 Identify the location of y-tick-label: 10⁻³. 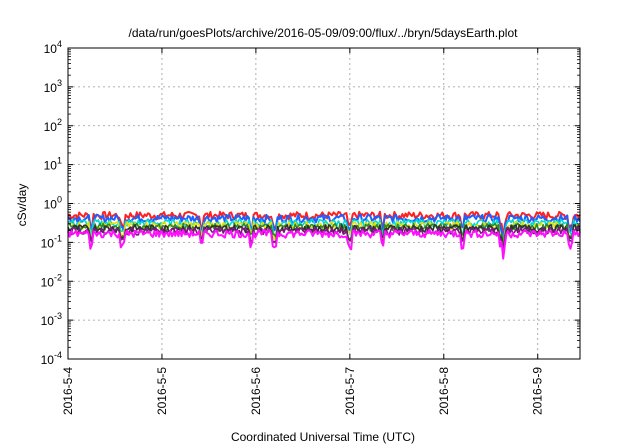
(51, 319).